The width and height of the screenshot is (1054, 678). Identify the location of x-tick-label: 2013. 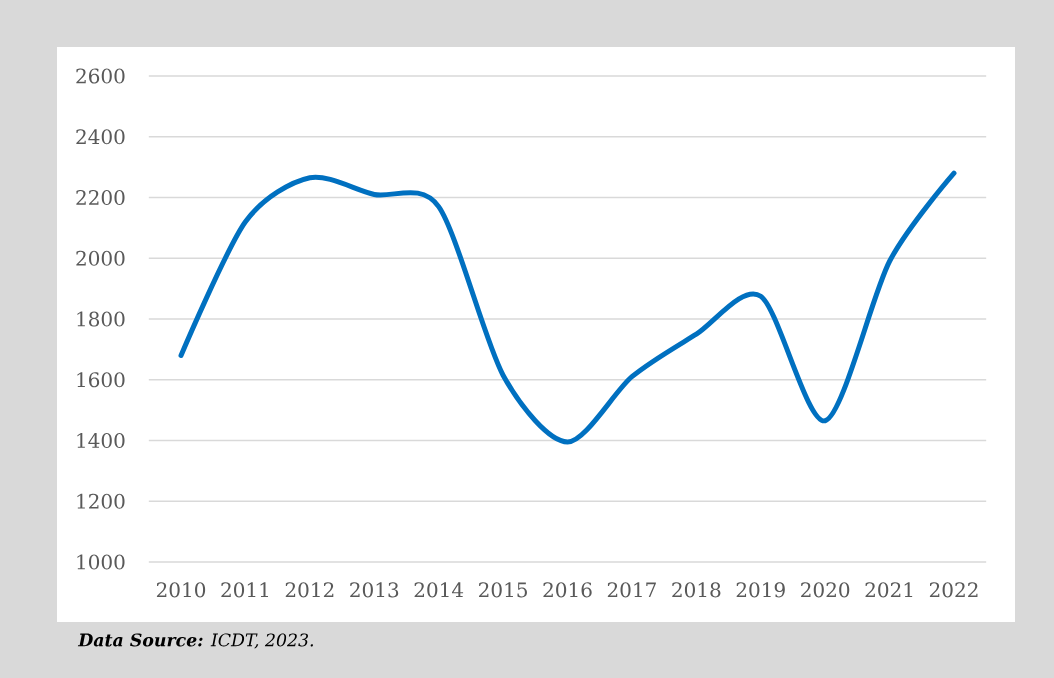
(374, 590).